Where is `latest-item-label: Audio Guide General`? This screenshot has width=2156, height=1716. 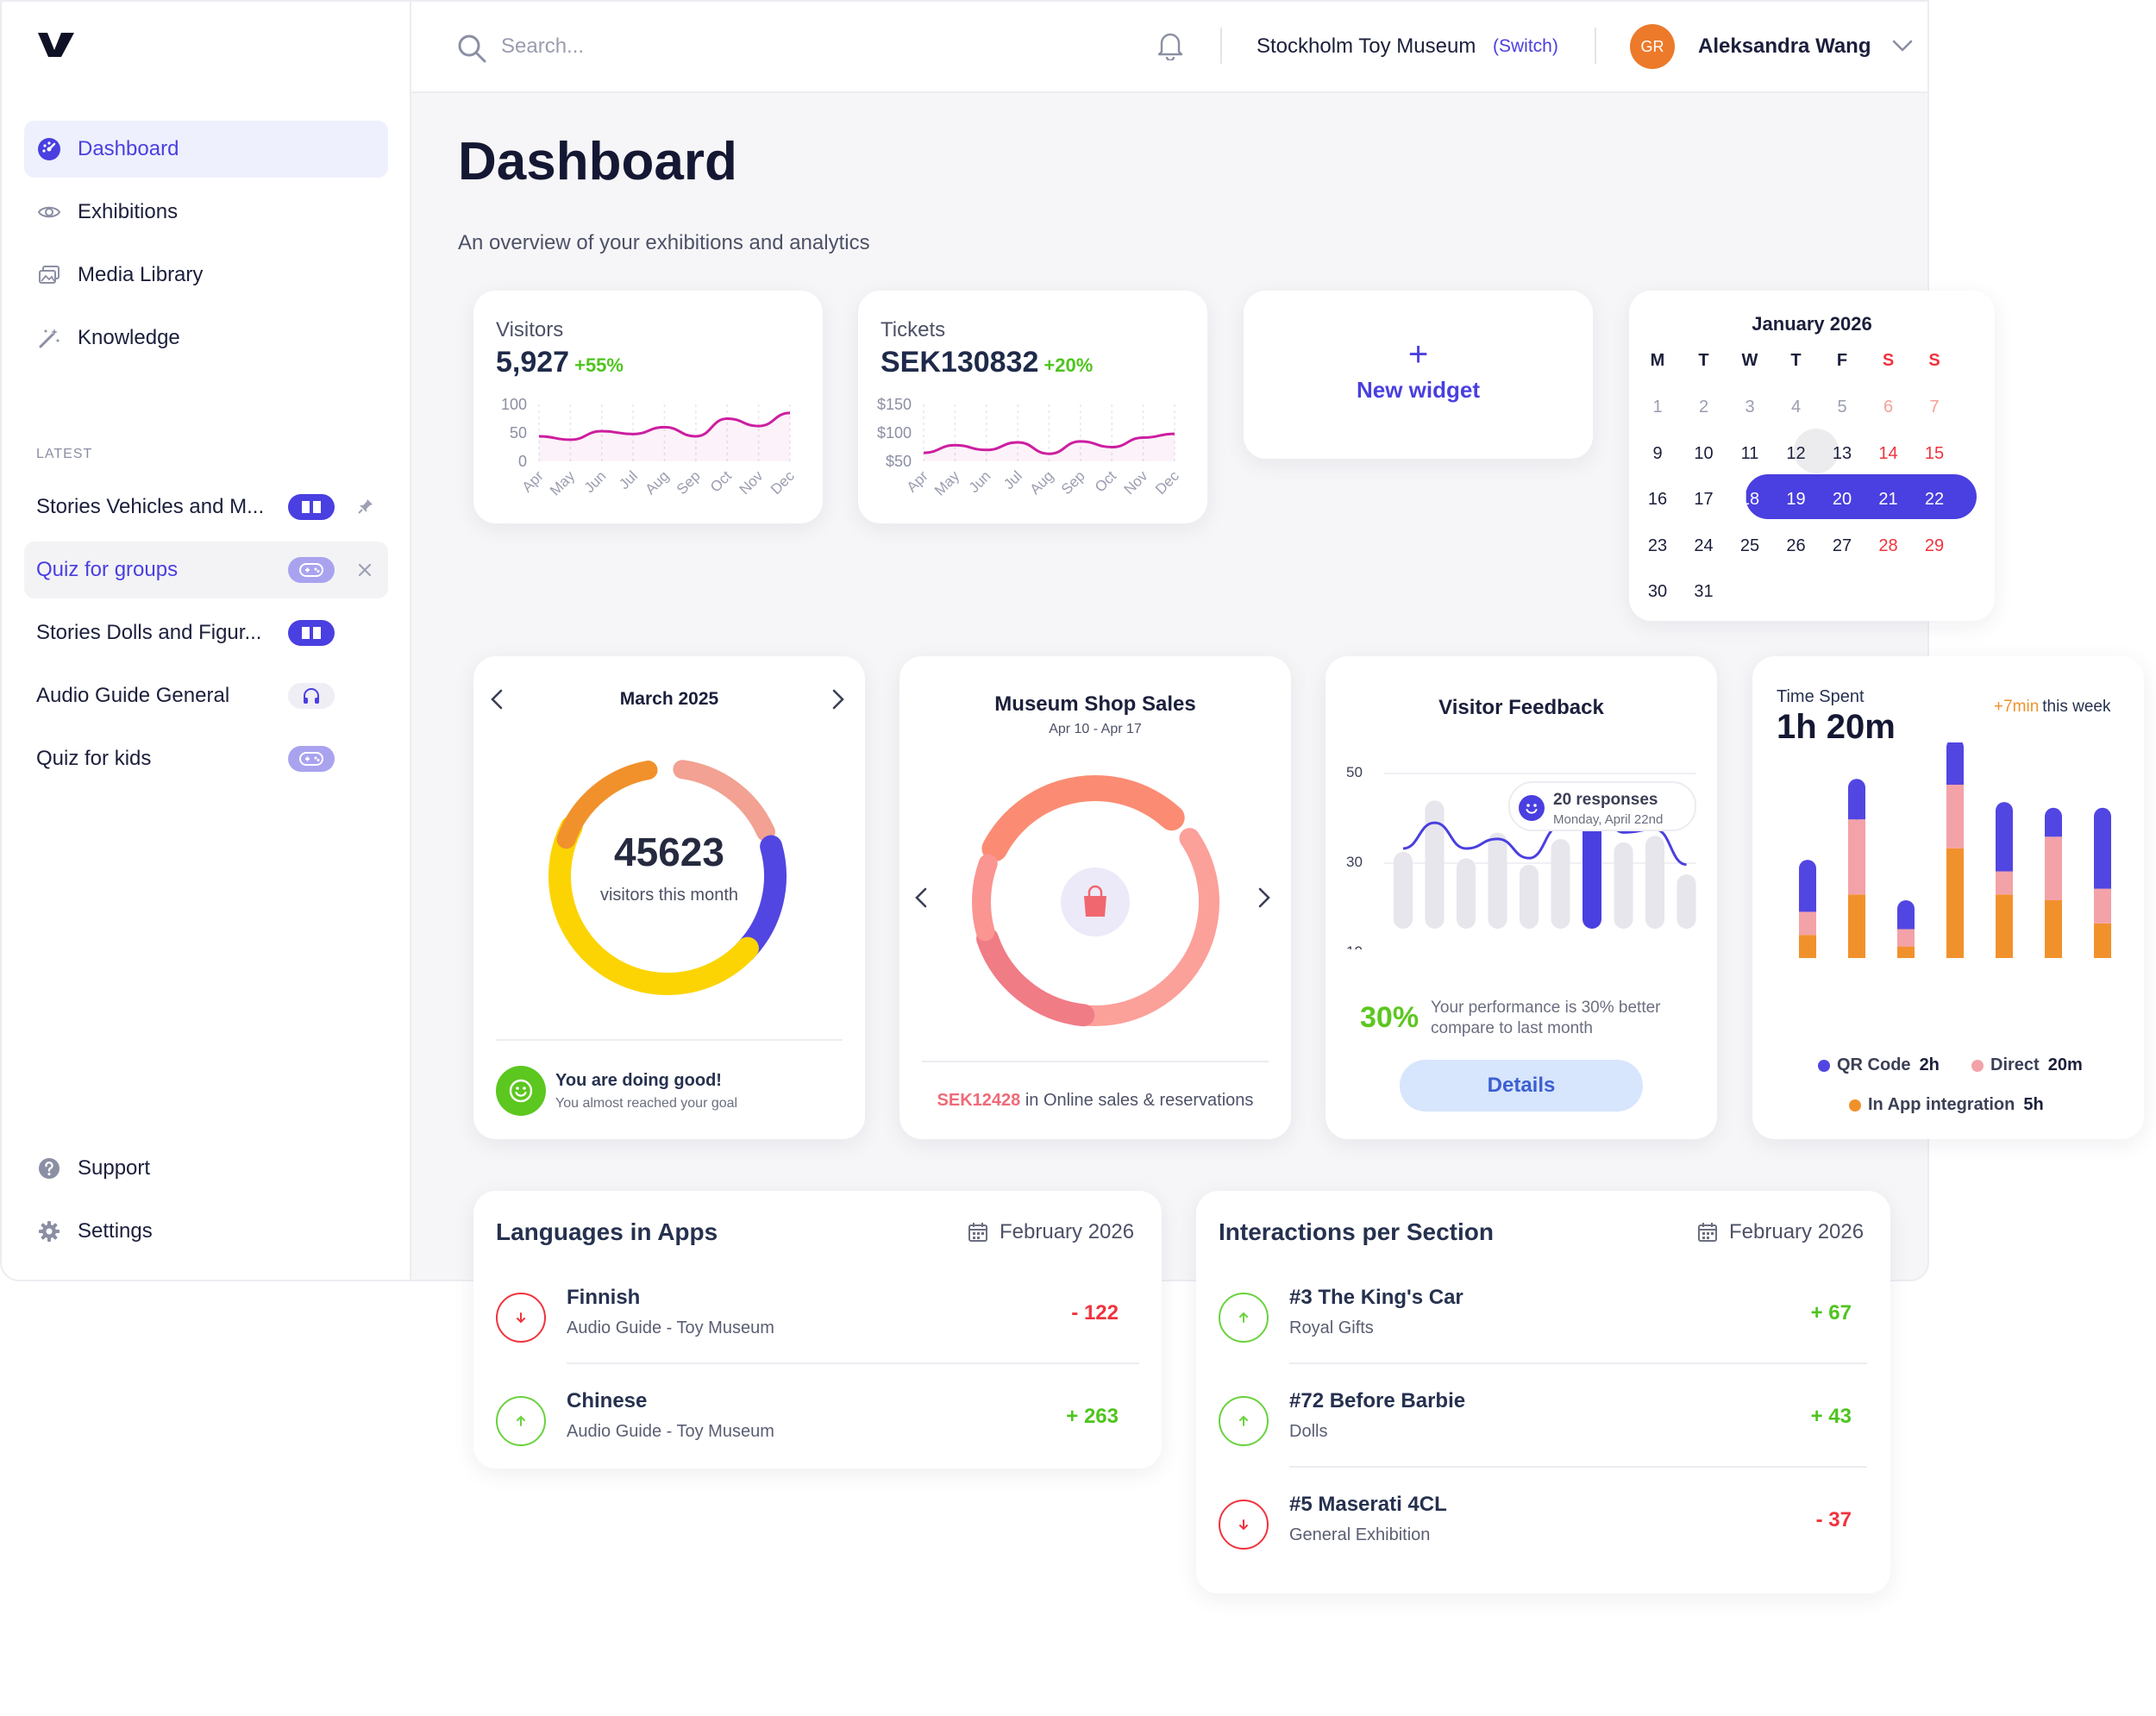 latest-item-label: Audio Guide General is located at coordinates (133, 695).